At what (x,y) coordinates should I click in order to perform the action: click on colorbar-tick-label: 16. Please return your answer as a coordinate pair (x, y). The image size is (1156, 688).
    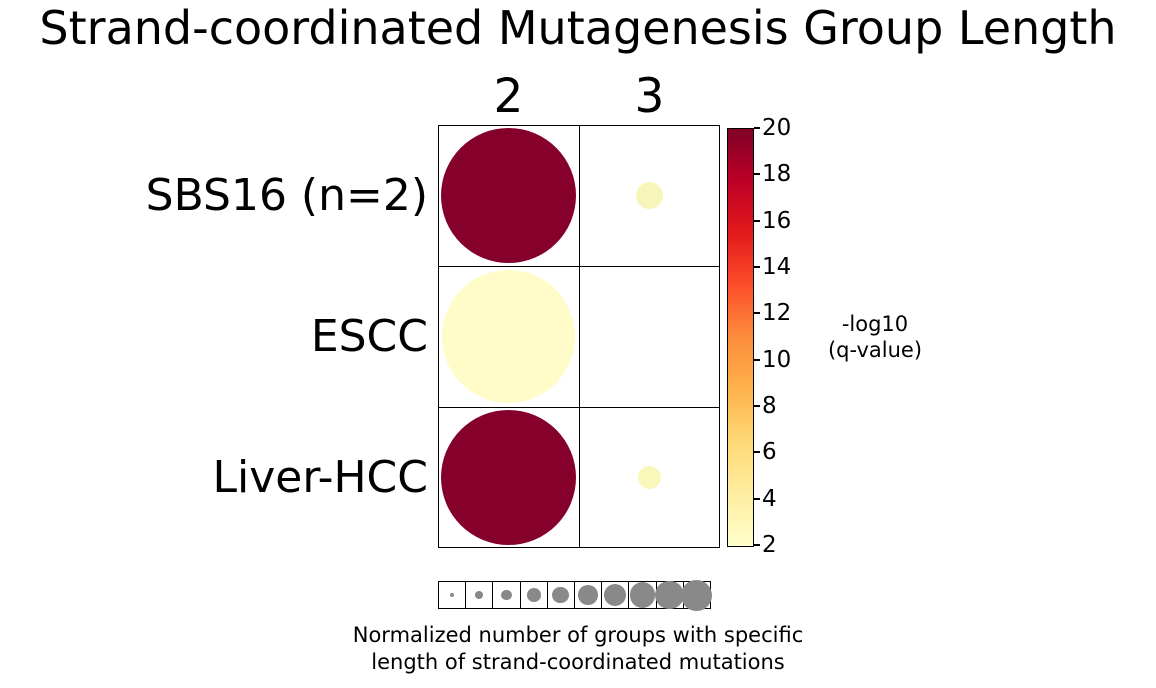
    Looking at the image, I should click on (777, 220).